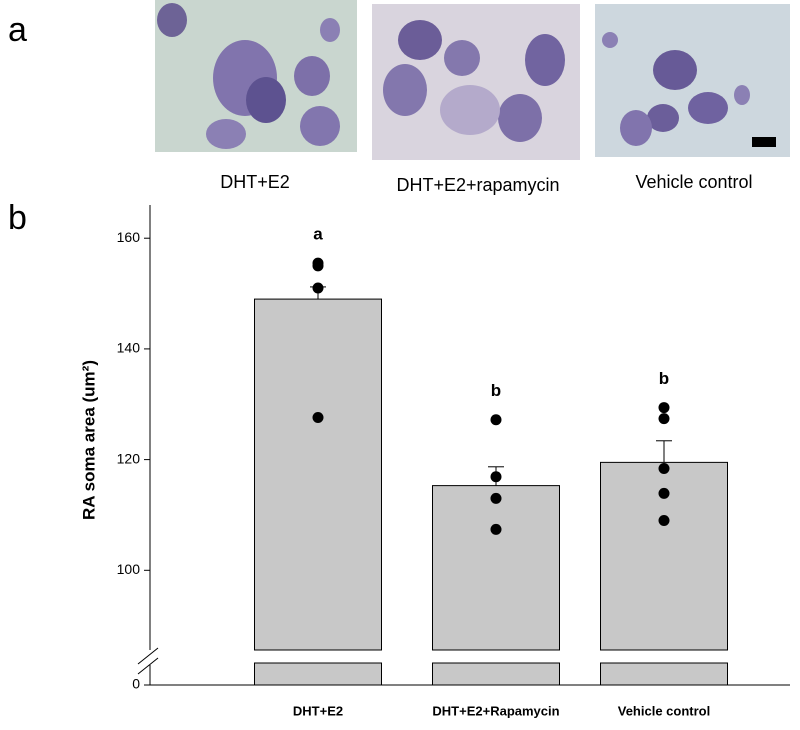 The height and width of the screenshot is (730, 800). Describe the element at coordinates (318, 234) in the screenshot. I see `significance-label: a` at that location.